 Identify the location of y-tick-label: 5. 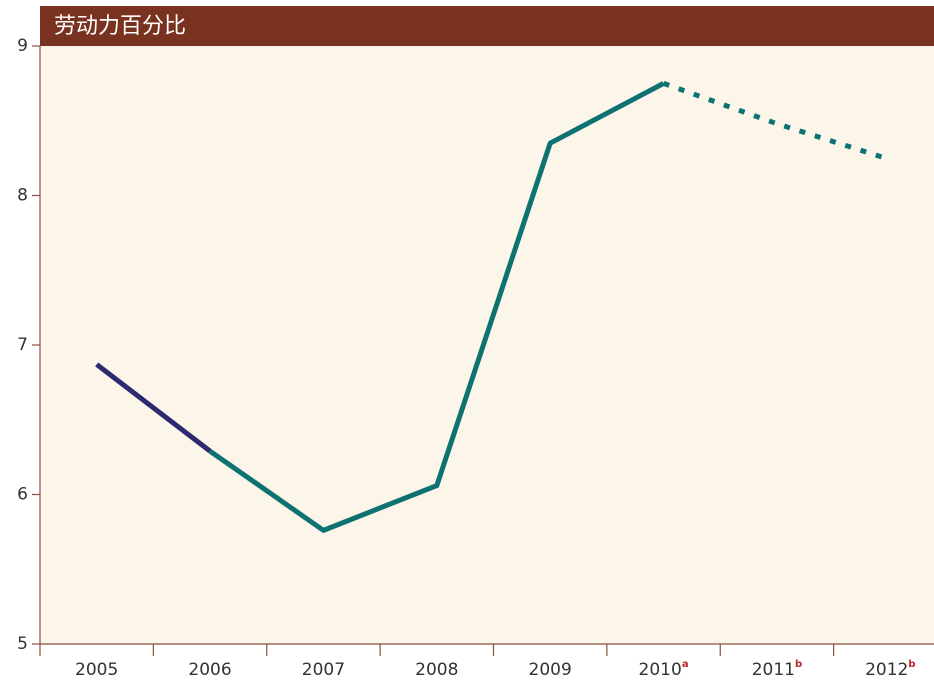
(22, 644).